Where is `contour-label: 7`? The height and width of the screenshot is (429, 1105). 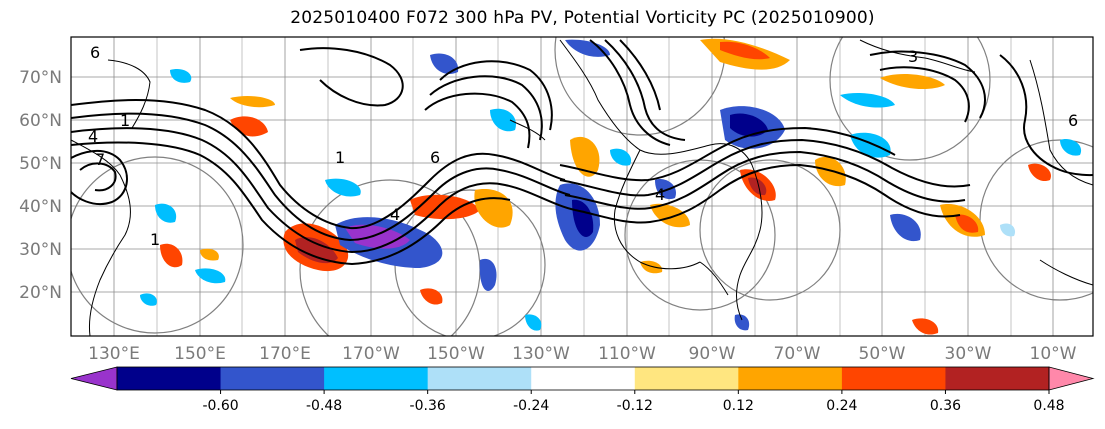
contour-label: 7 is located at coordinates (100, 159).